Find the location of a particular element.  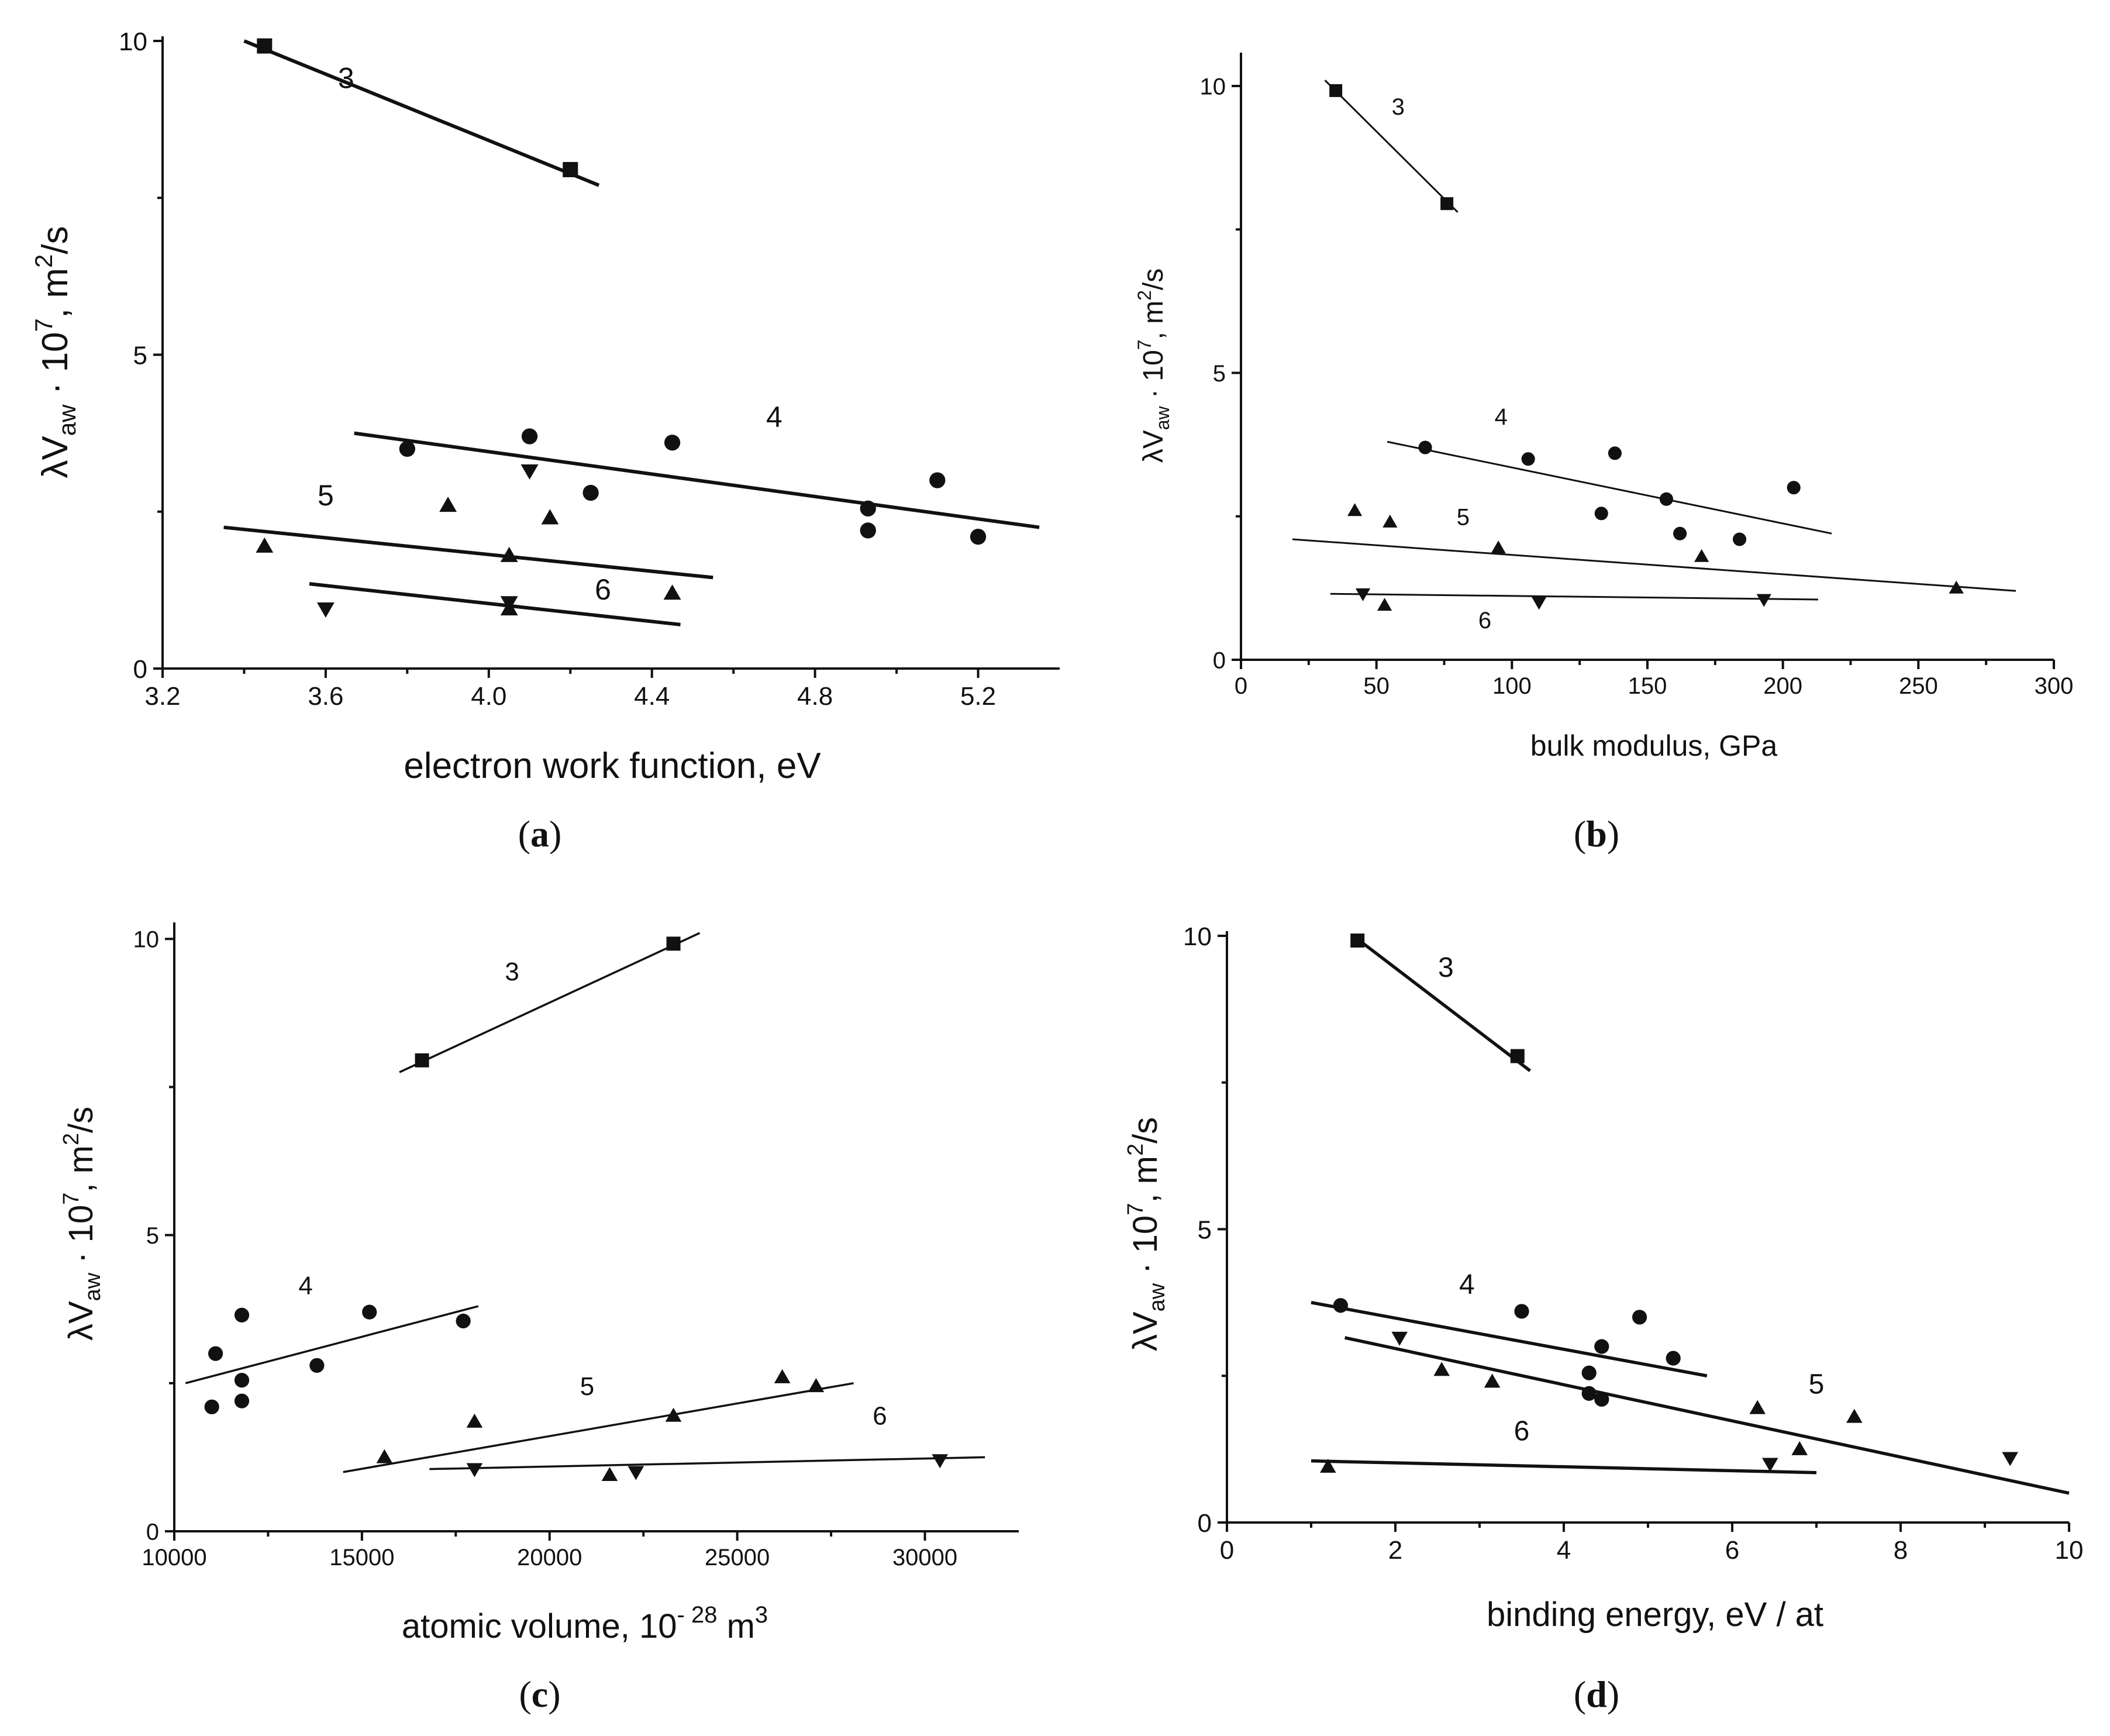

x-tick-label: 3.2 is located at coordinates (162, 696).